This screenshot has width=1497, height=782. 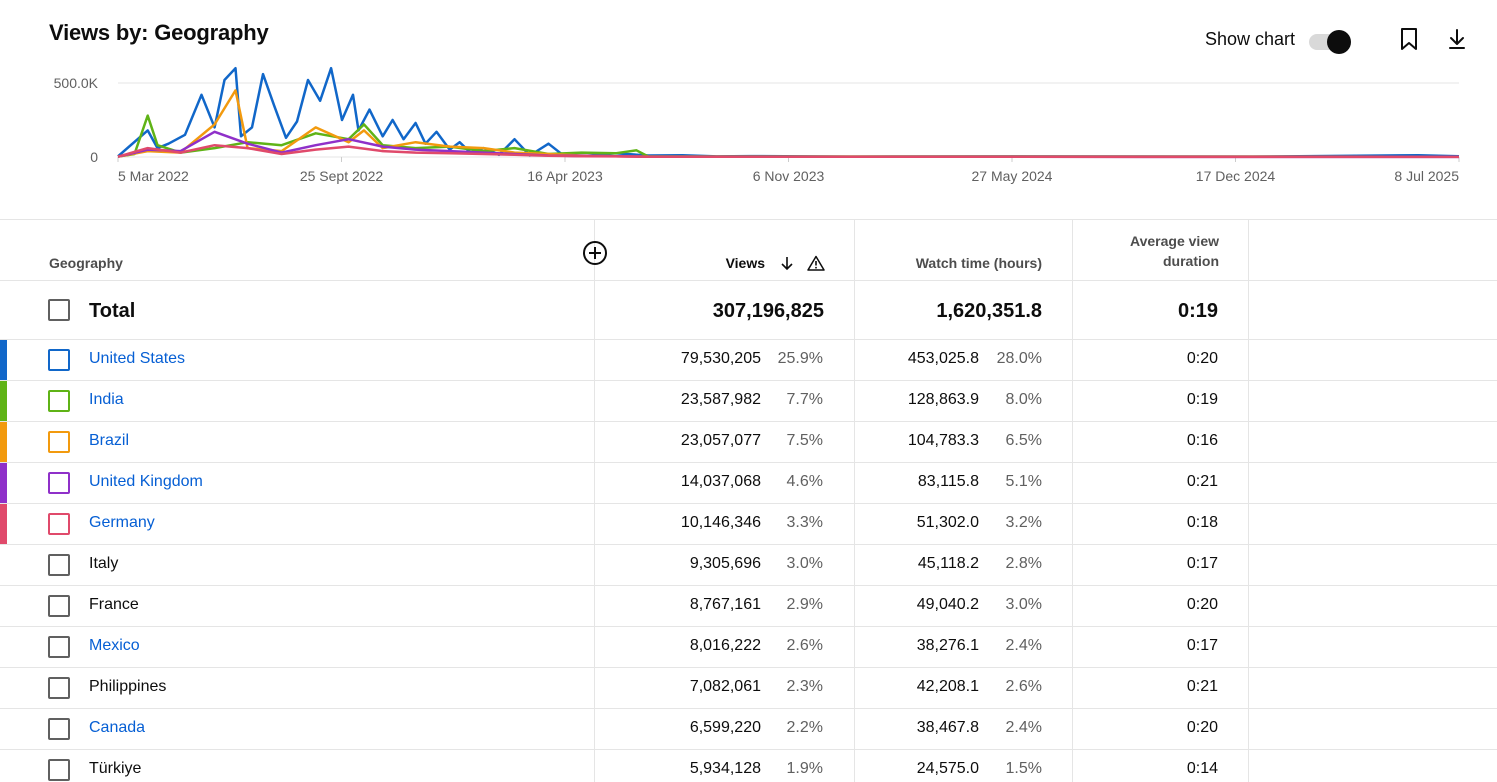 I want to click on country-name: Germany, so click(x=122, y=522).